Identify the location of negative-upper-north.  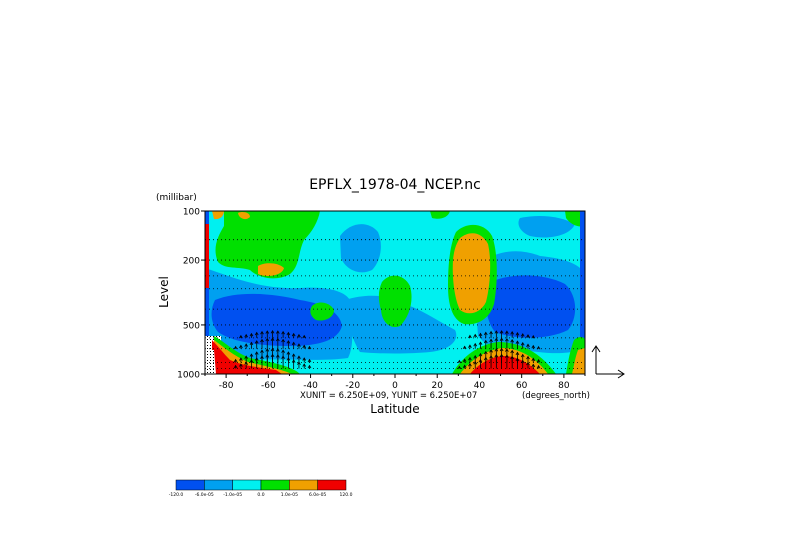
(546, 227).